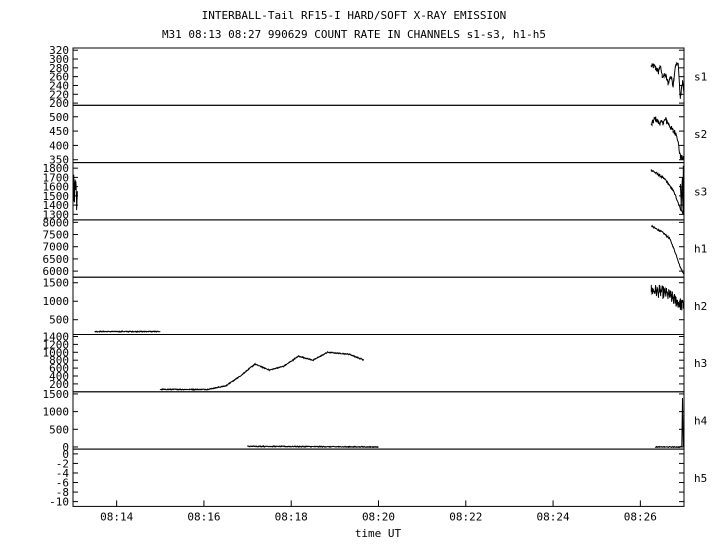 The height and width of the screenshot is (550, 720). I want to click on x-tick-label: 08:20, so click(378, 516).